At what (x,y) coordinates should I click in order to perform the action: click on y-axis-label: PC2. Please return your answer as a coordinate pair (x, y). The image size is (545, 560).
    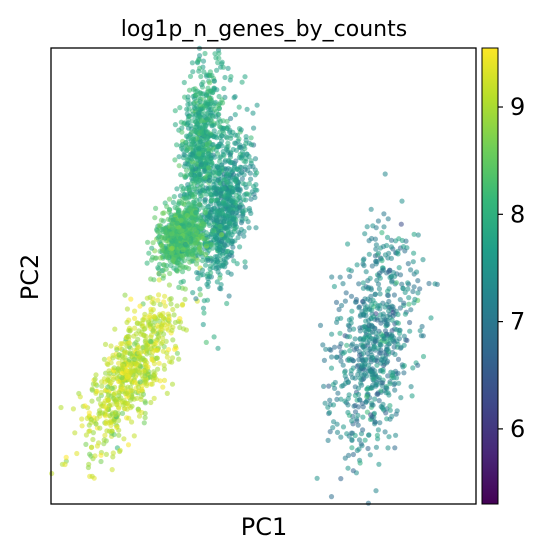
    Looking at the image, I should click on (30, 277).